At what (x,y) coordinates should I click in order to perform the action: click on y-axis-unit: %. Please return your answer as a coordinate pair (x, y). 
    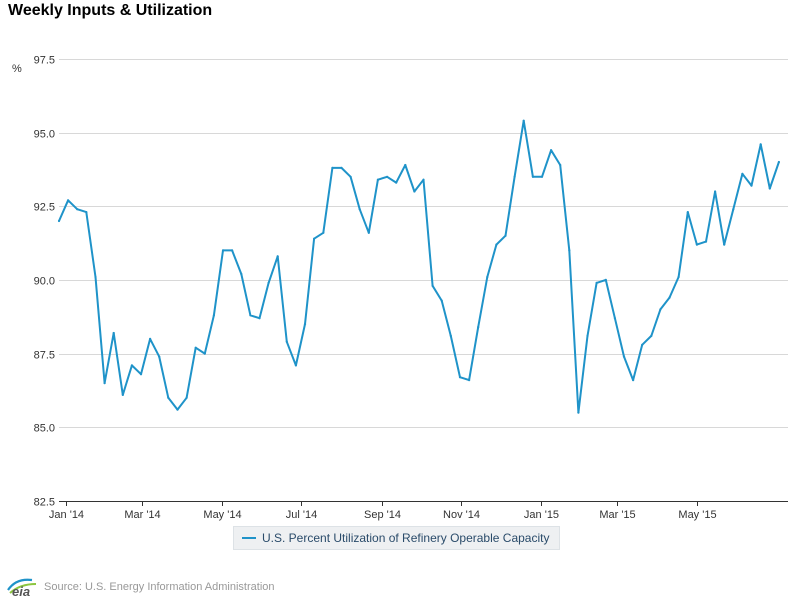
    Looking at the image, I should click on (17, 69).